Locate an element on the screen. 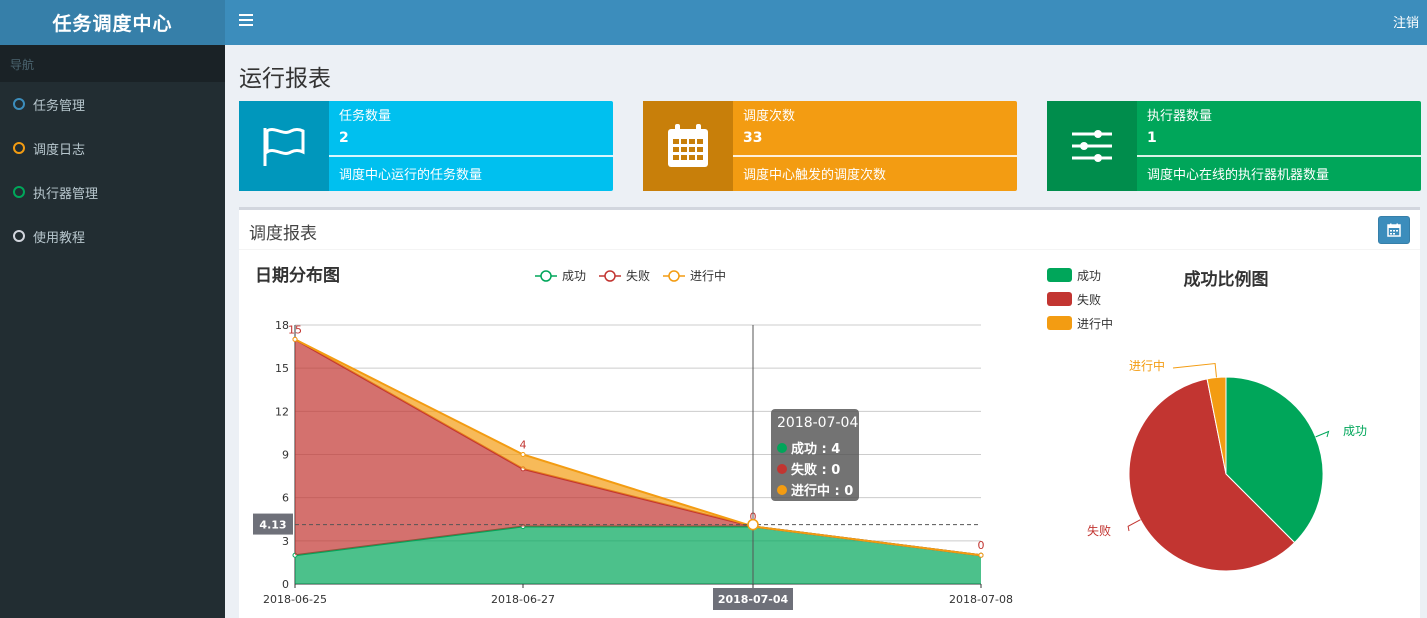 This screenshot has height=618, width=1427. x-tick-label: 2018-06-27 is located at coordinates (523, 599).